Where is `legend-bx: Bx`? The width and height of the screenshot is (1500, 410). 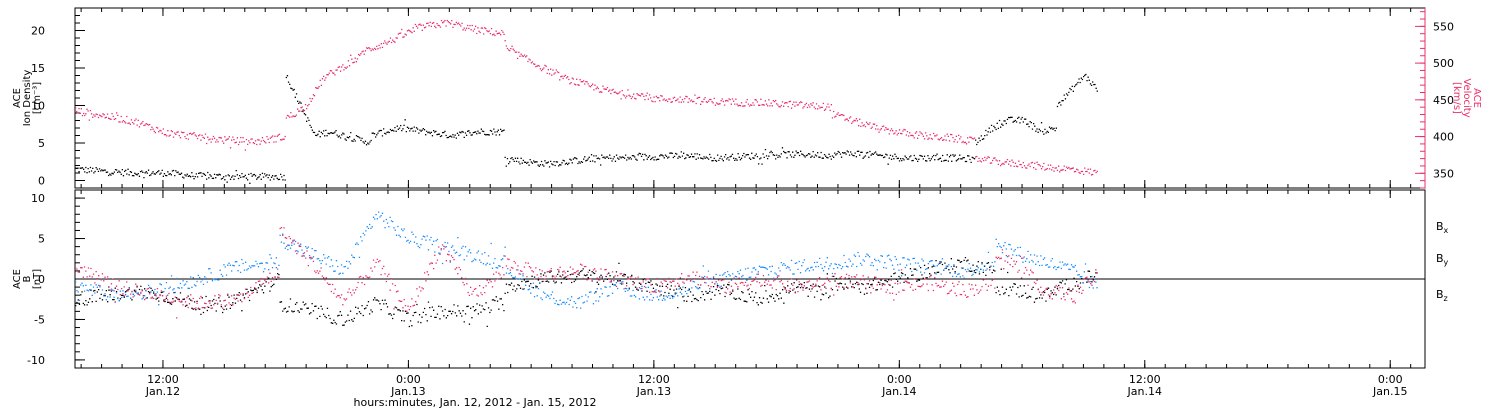 legend-bx: Bx is located at coordinates (1442, 227).